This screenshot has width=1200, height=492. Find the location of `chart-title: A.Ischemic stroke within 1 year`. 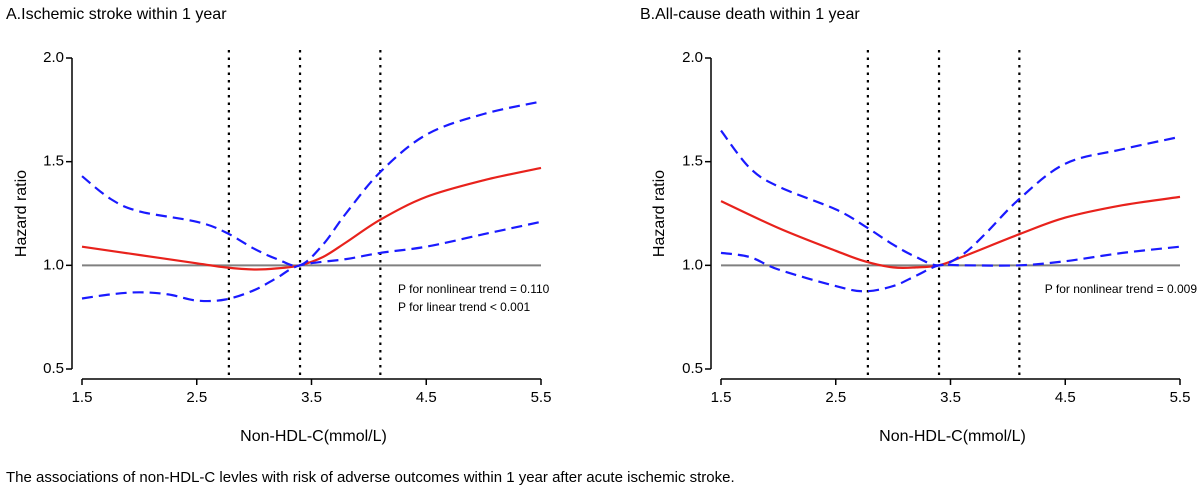

chart-title: A.Ischemic stroke within 1 year is located at coordinates (116, 14).